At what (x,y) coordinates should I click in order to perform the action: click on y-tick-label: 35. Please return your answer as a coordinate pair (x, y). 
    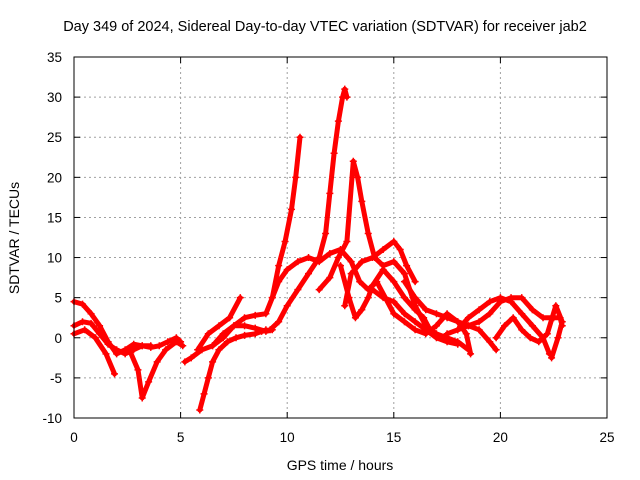
    Looking at the image, I should click on (54, 57).